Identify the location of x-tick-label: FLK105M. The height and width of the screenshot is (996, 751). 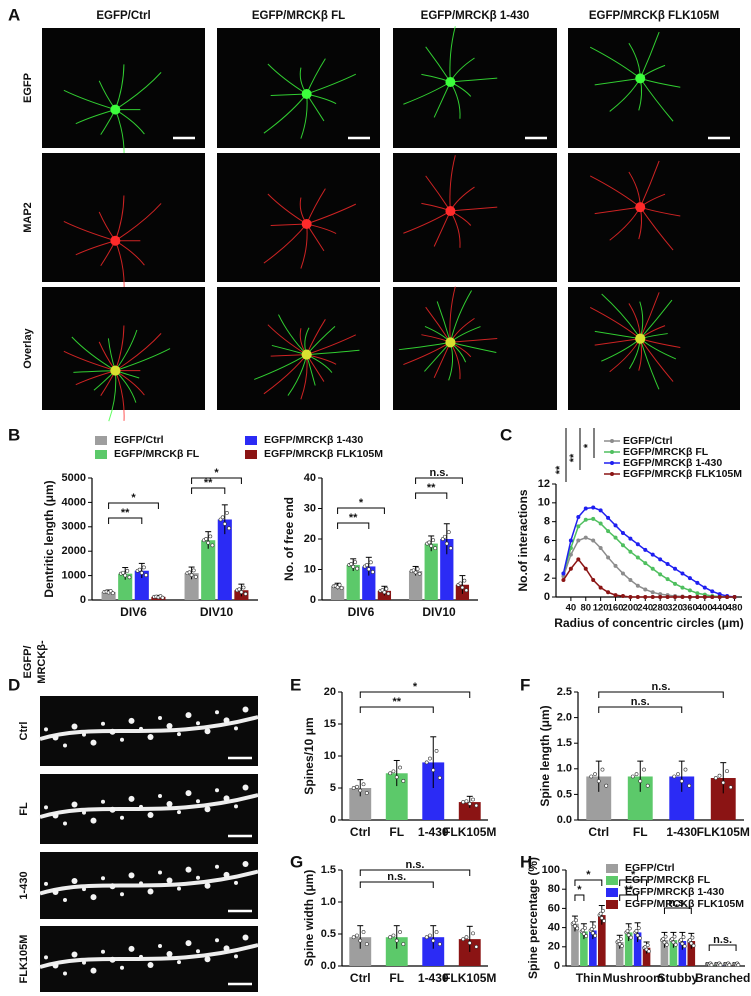
(469, 978).